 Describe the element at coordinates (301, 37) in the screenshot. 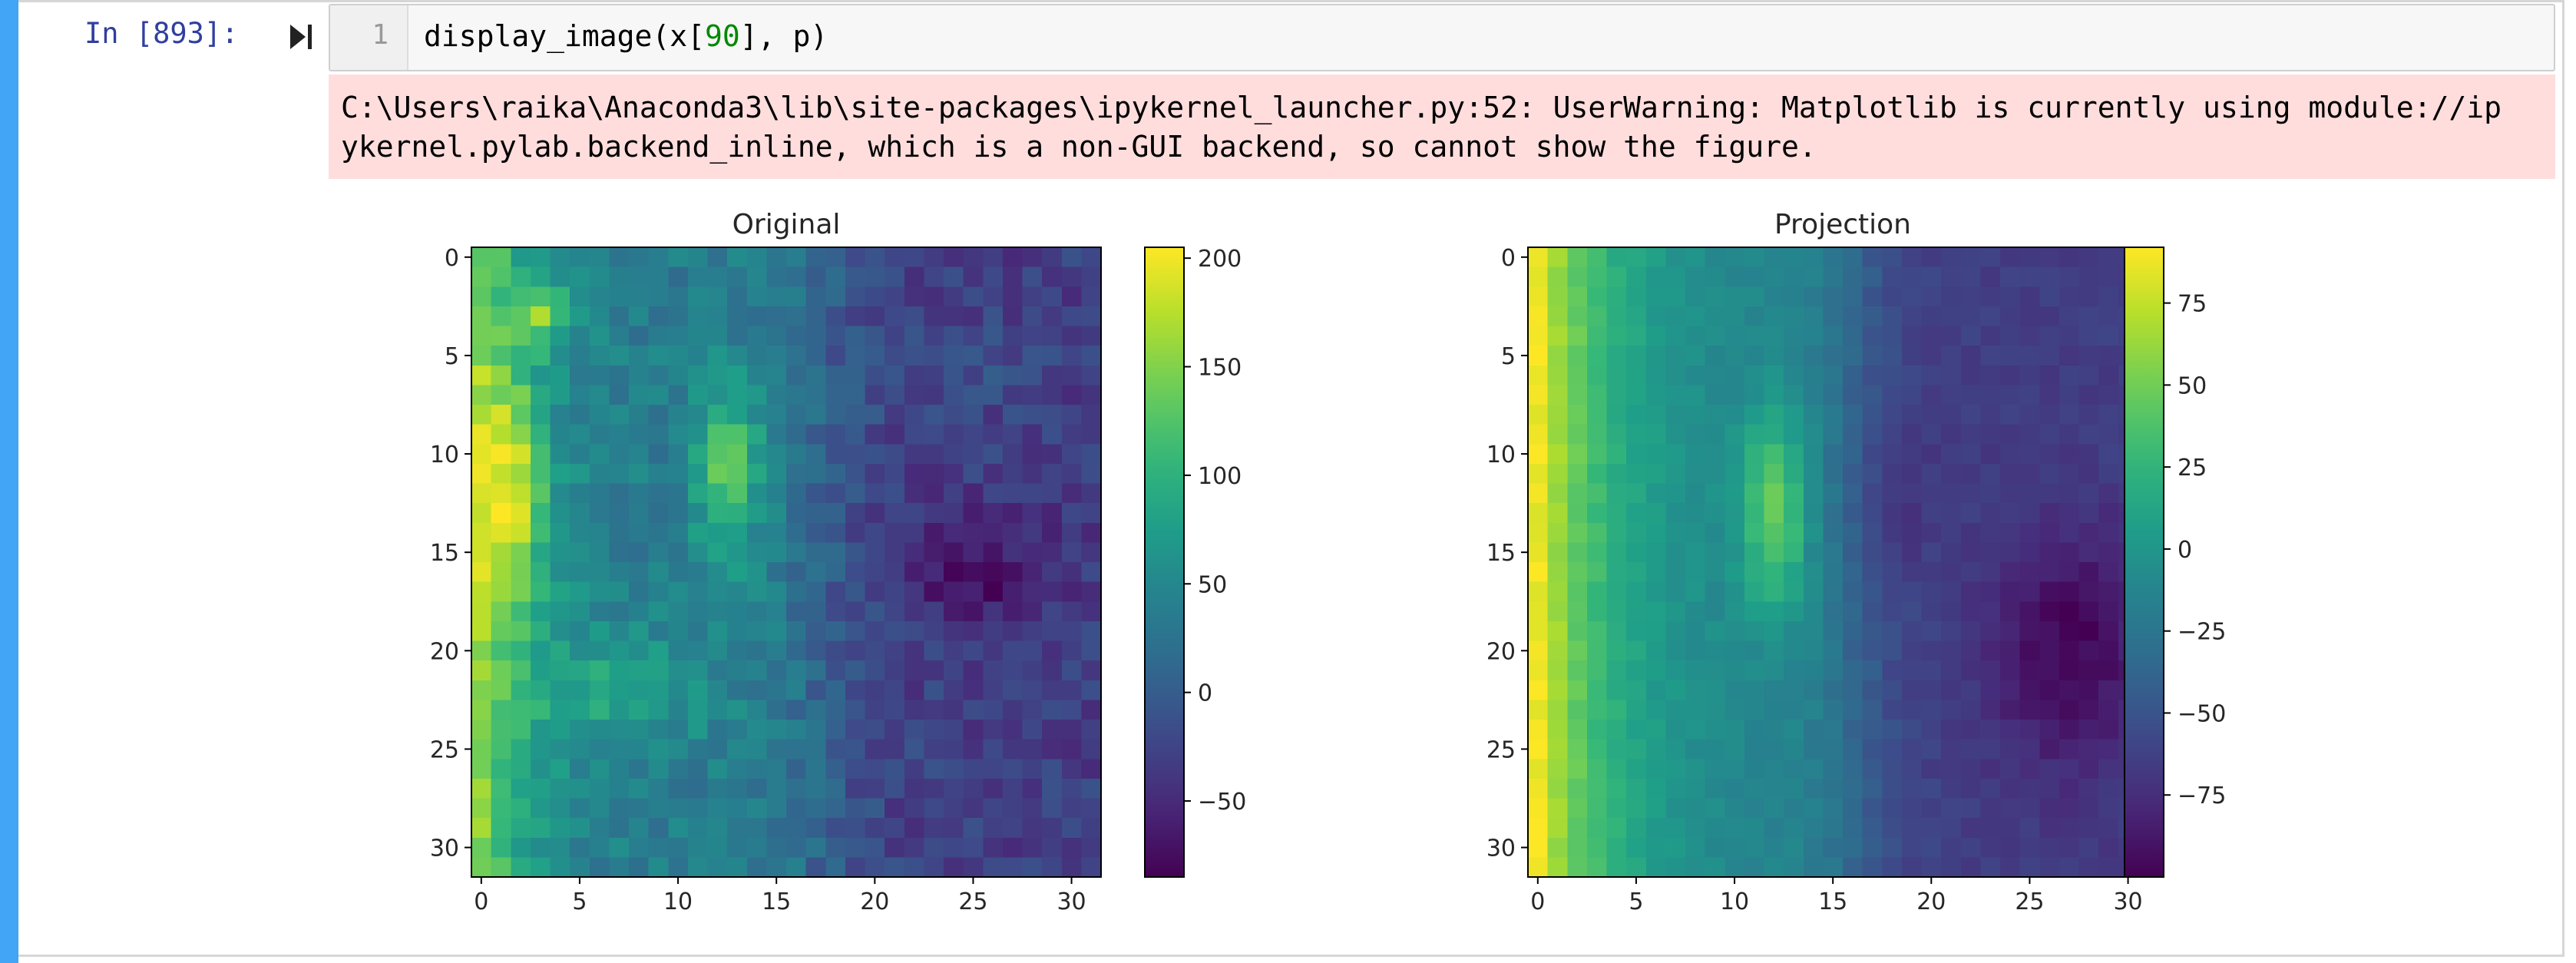

I see `run-cell-icon` at that location.